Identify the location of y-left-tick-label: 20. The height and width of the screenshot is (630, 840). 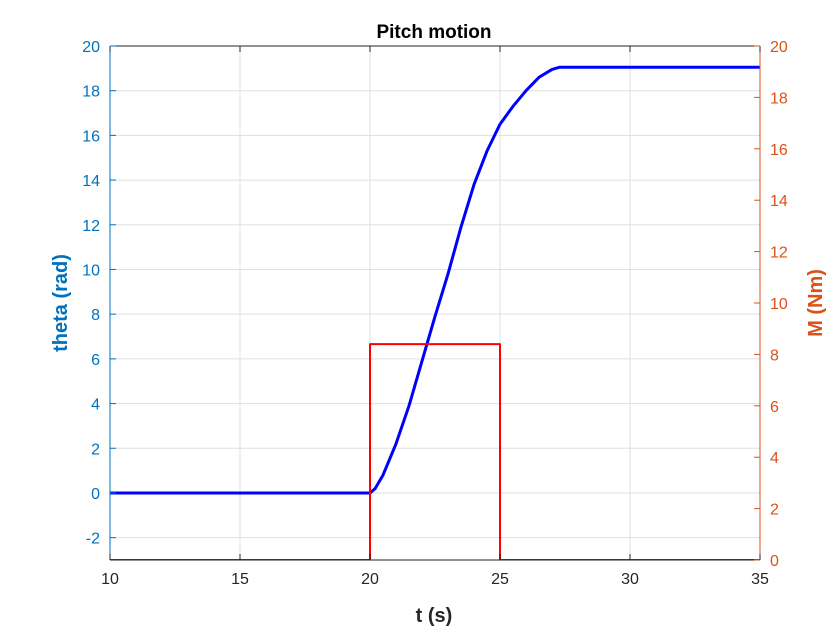
(91, 47).